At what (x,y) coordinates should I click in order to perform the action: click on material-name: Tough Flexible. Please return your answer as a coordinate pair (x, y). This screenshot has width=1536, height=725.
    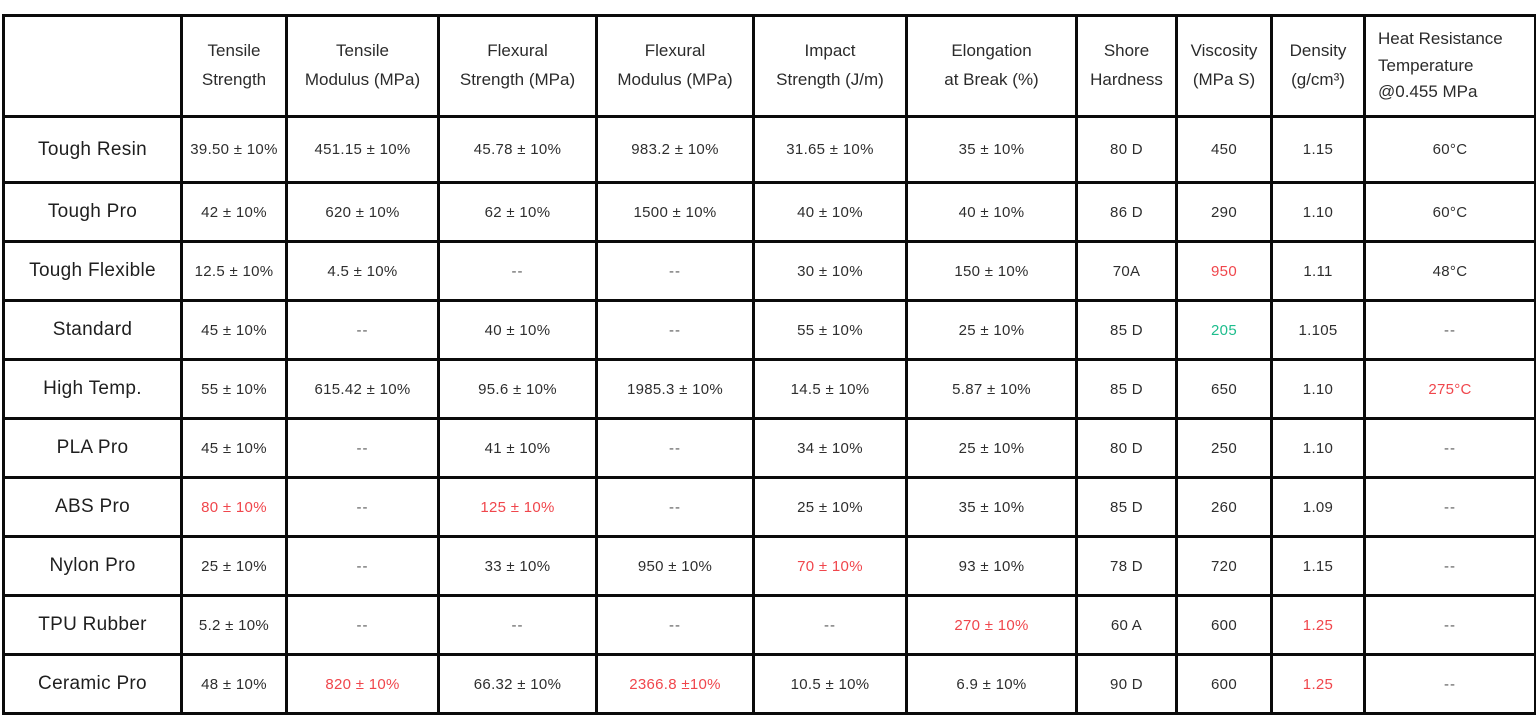
    Looking at the image, I should click on (92, 271).